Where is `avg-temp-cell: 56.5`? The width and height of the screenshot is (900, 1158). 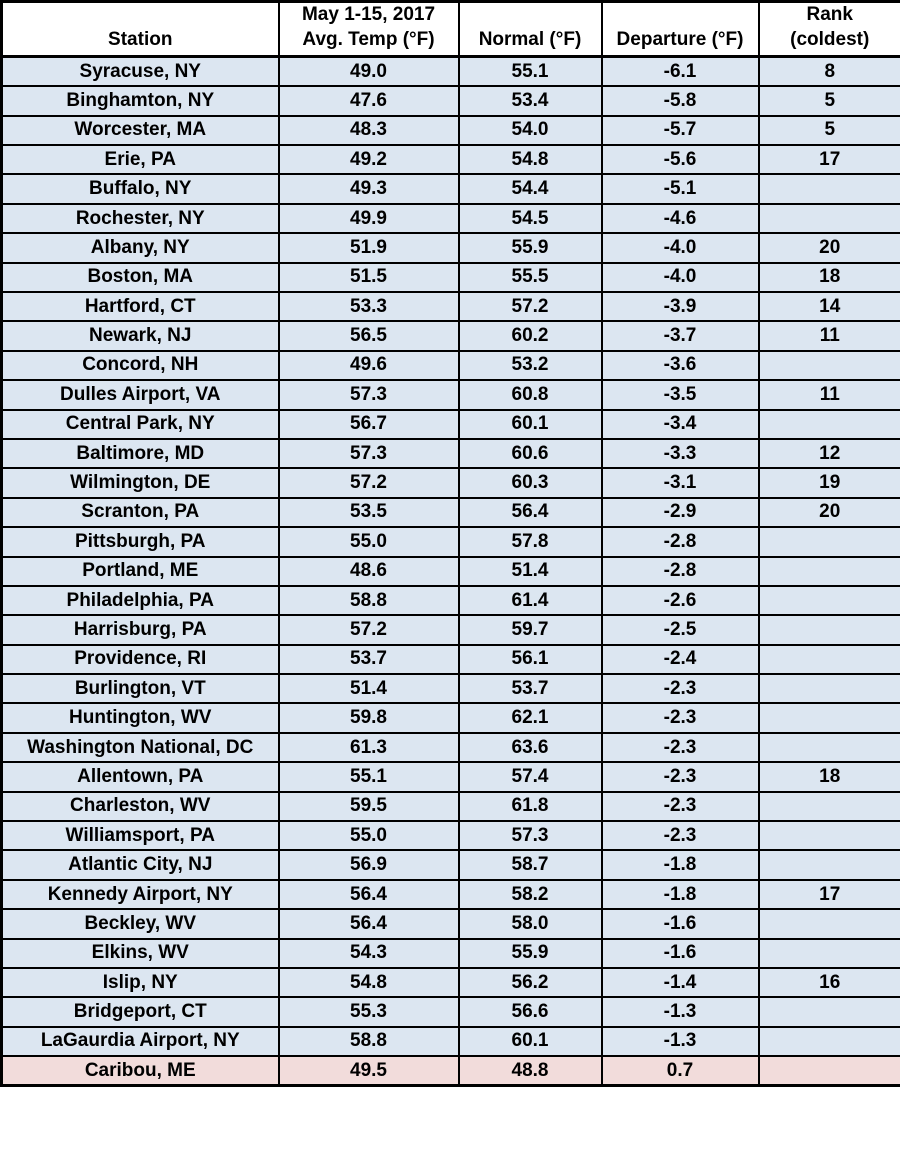 avg-temp-cell: 56.5 is located at coordinates (368, 336).